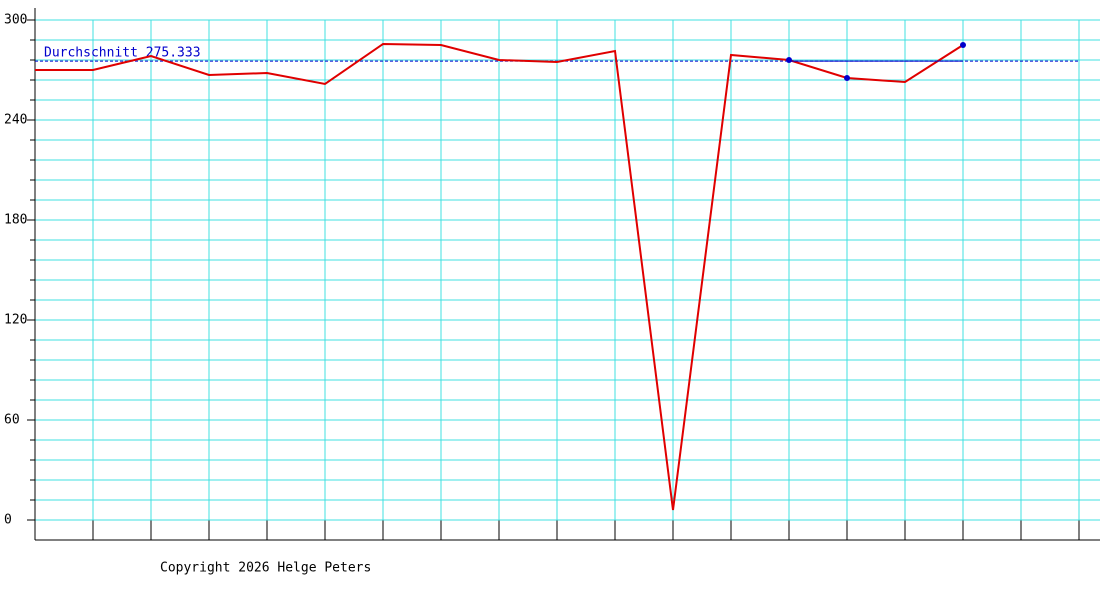 This screenshot has height=600, width=1100. What do you see at coordinates (15, 20) in the screenshot?
I see `y-tick-label: 300` at bounding box center [15, 20].